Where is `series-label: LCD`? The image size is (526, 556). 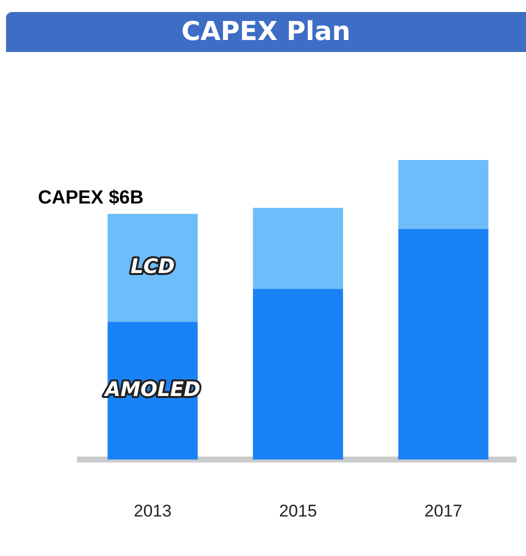
series-label: LCD is located at coordinates (152, 266).